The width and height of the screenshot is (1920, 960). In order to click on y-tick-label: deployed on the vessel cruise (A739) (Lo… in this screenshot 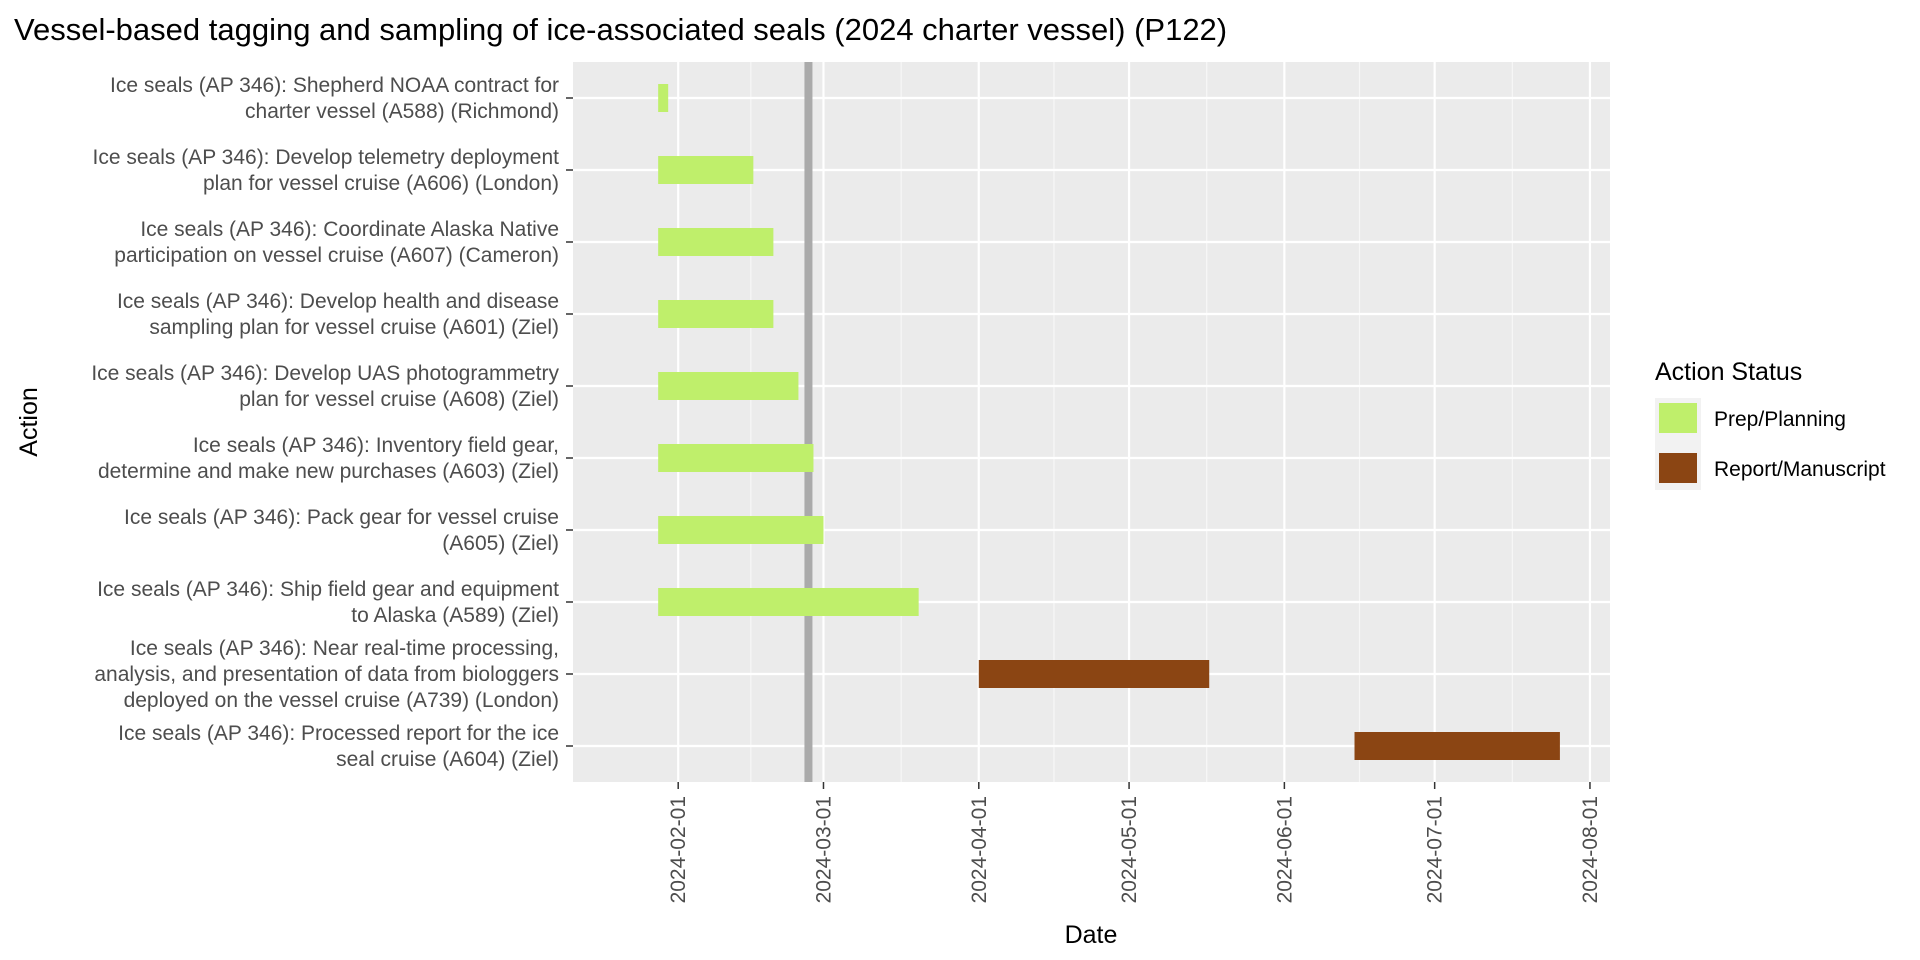, I will do `click(341, 700)`.